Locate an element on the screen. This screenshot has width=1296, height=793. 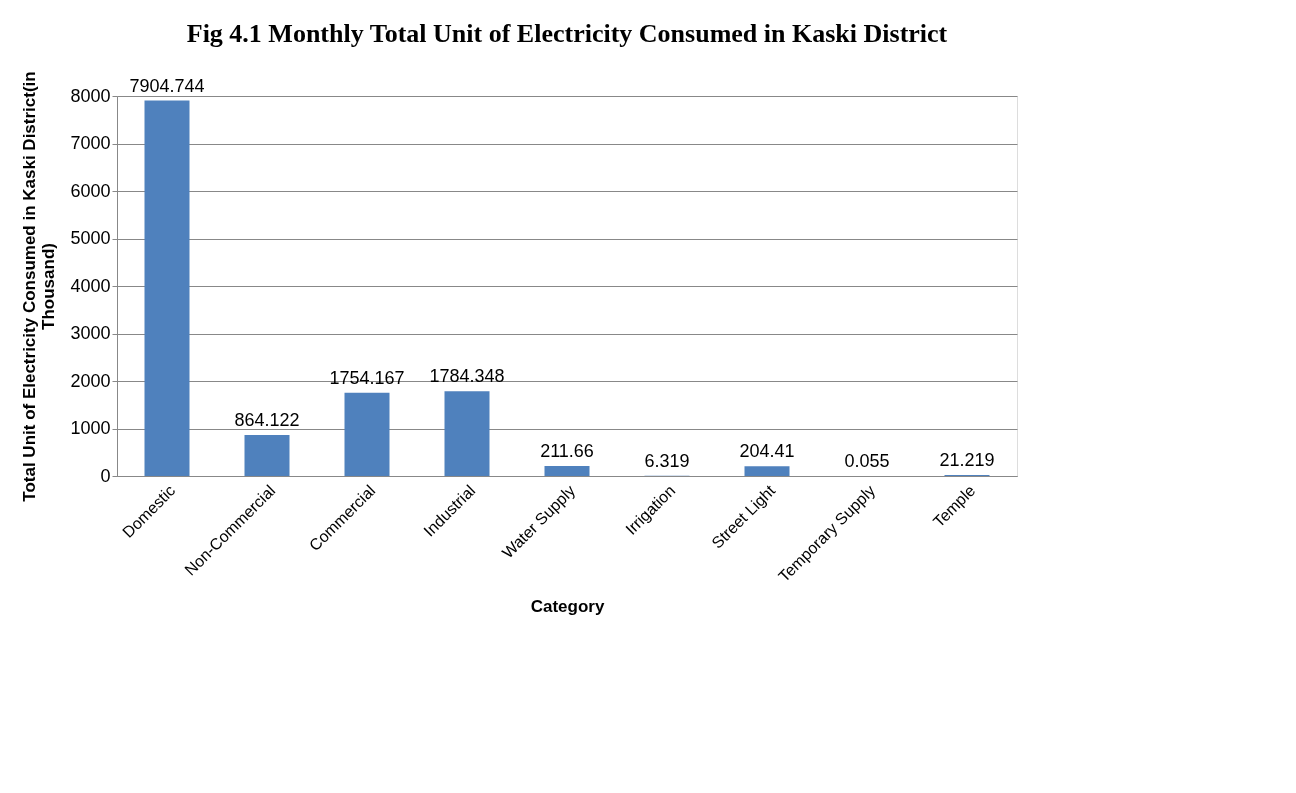
x-axis-title: Category is located at coordinates (567, 606).